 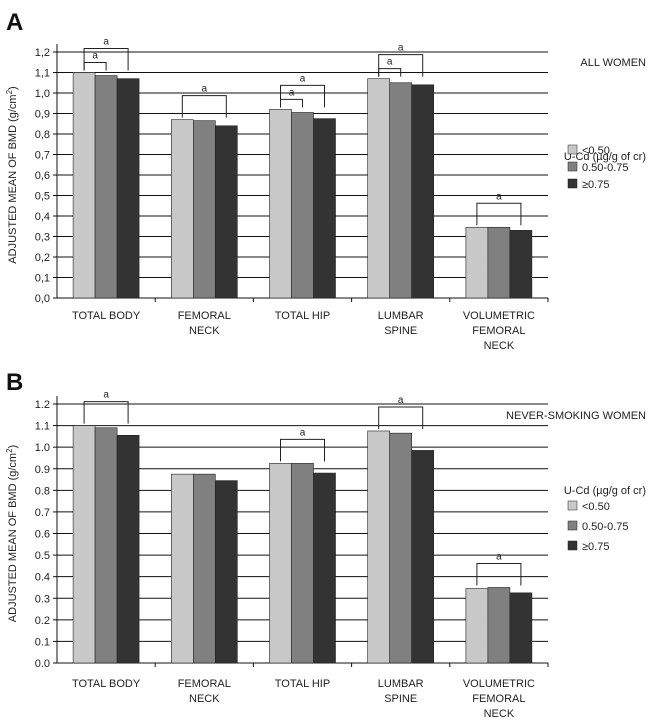 What do you see at coordinates (42, 279) in the screenshot?
I see `y-tick-label: 0,1` at bounding box center [42, 279].